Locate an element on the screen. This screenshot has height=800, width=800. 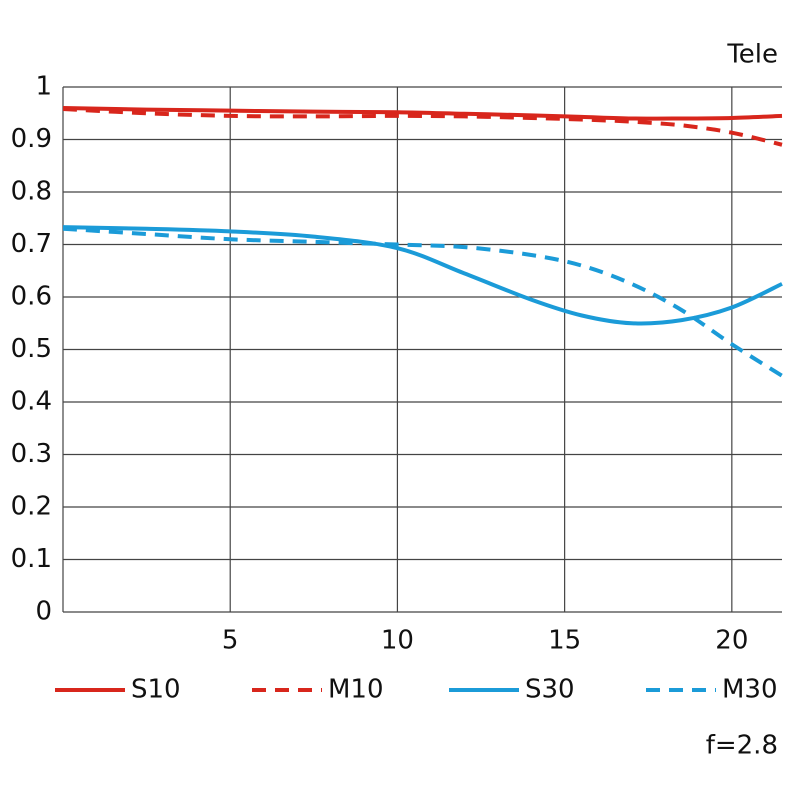
legend-label: M30 is located at coordinates (750, 690).